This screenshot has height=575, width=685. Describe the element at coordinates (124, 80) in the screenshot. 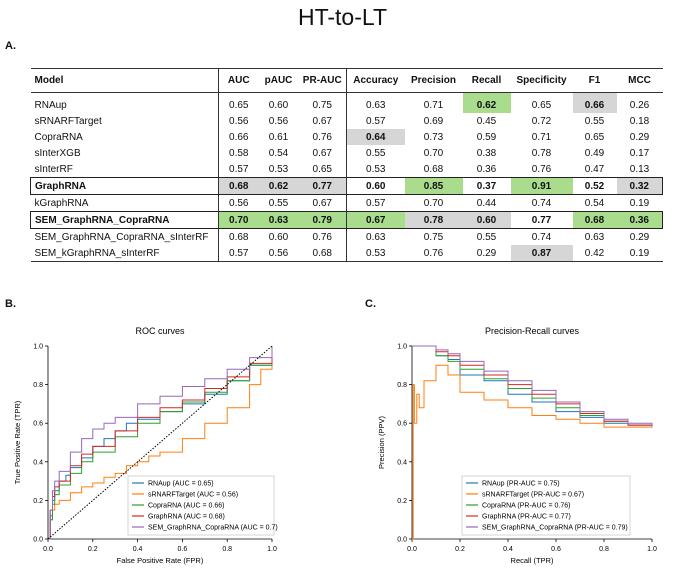

I see `column-header-model: Model` at that location.